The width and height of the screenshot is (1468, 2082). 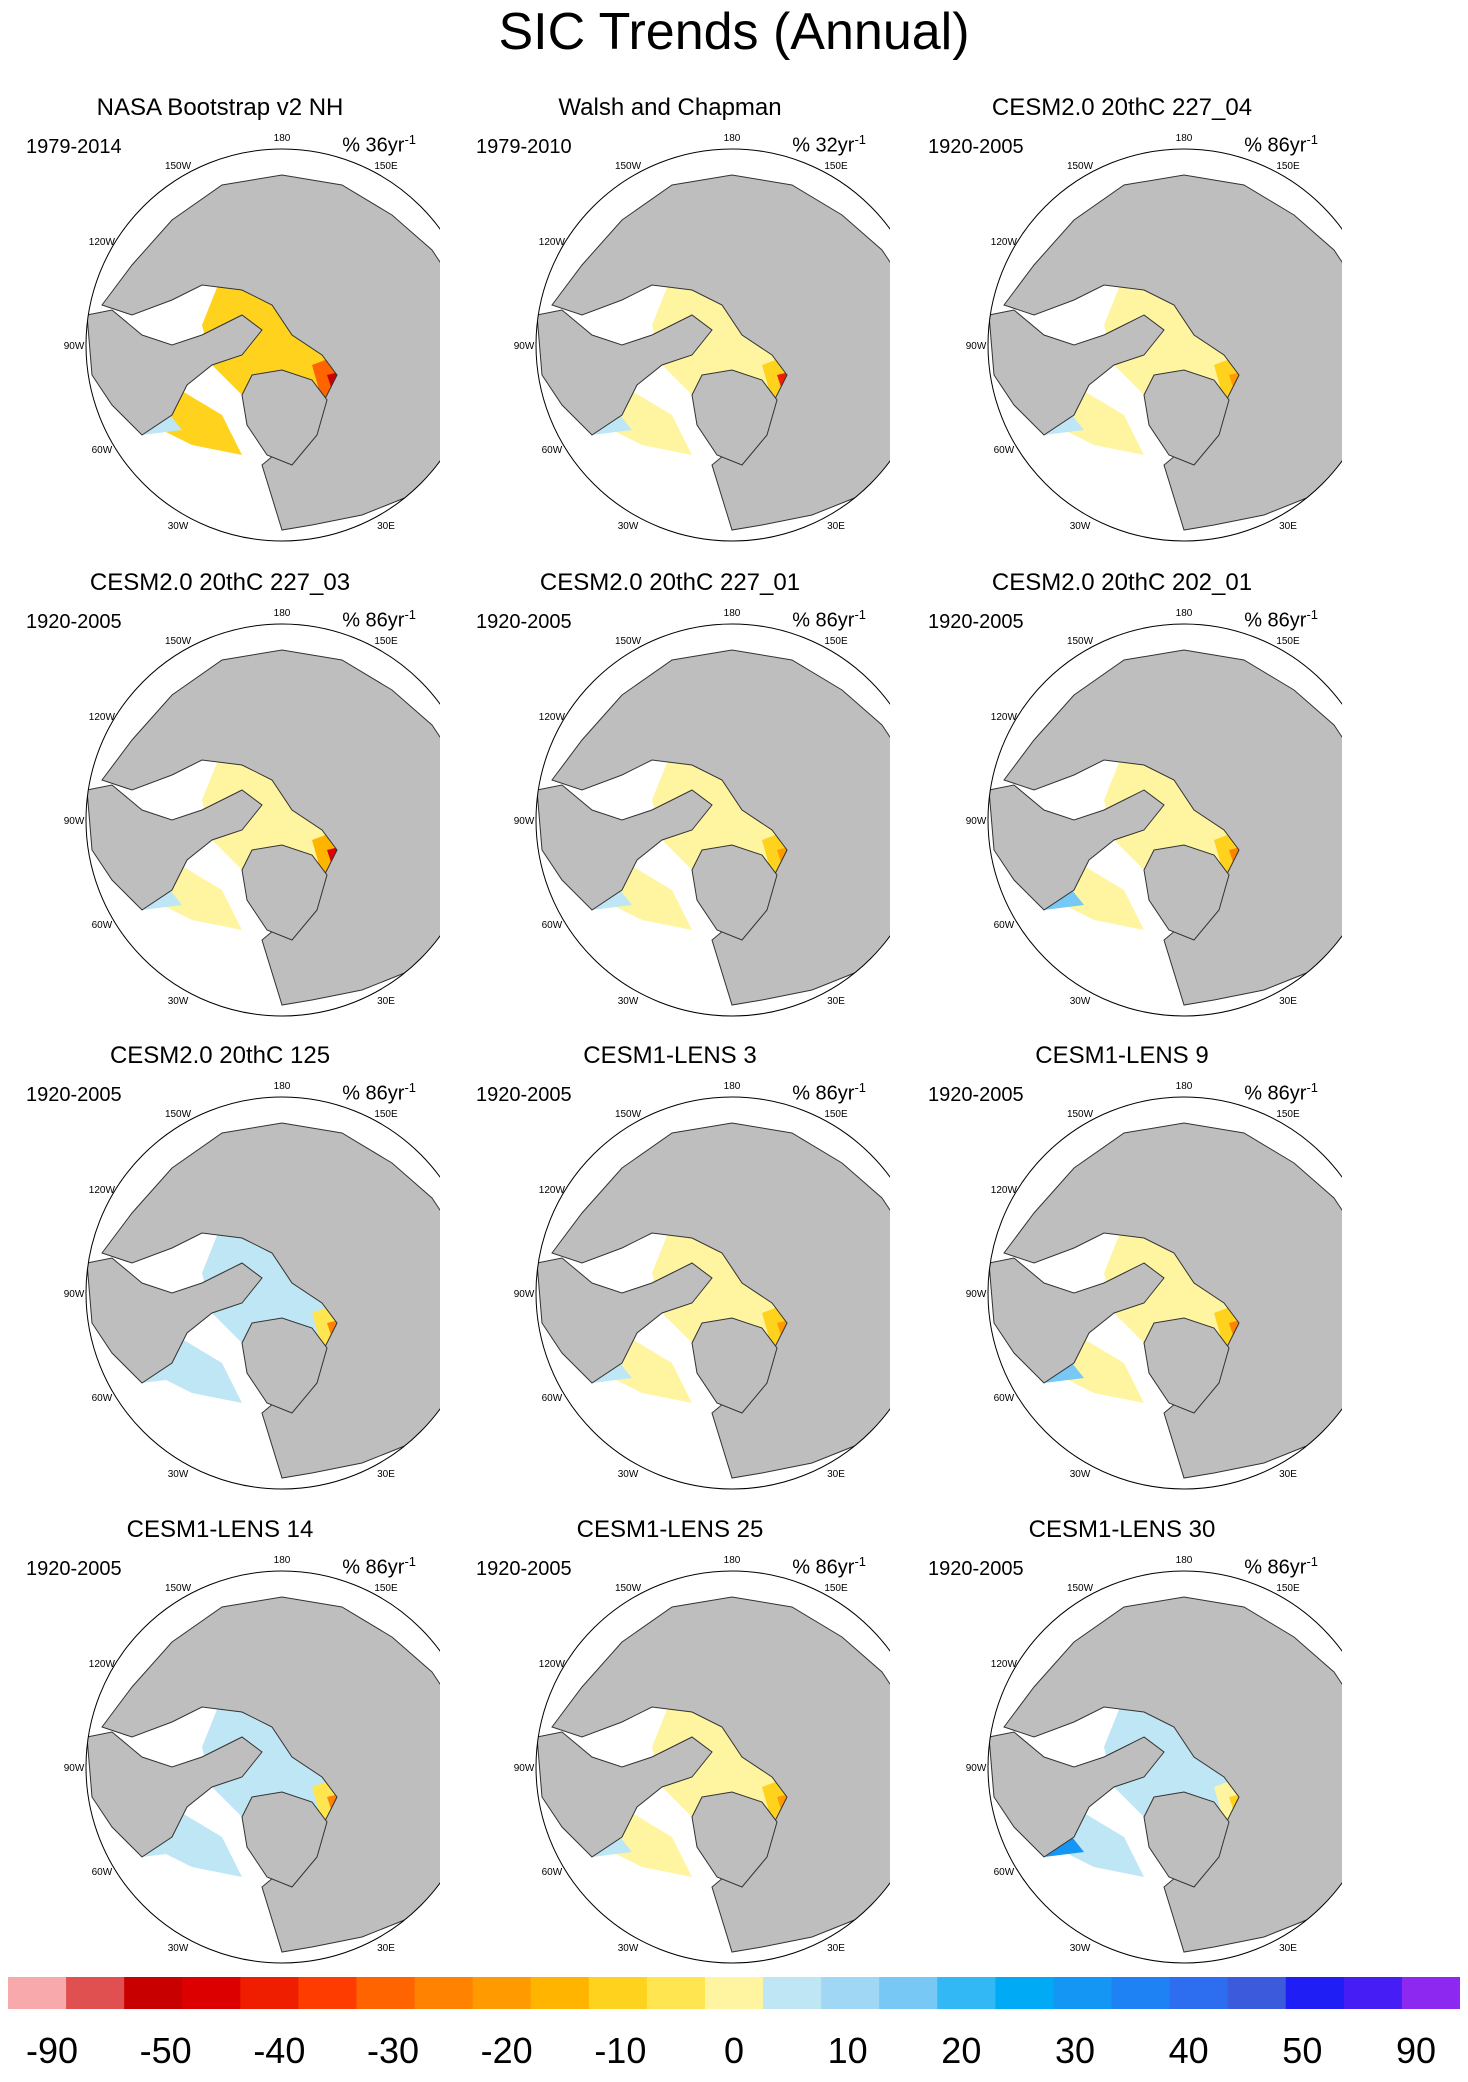 I want to click on colorbar-tick-label: 90, so click(x=1416, y=2050).